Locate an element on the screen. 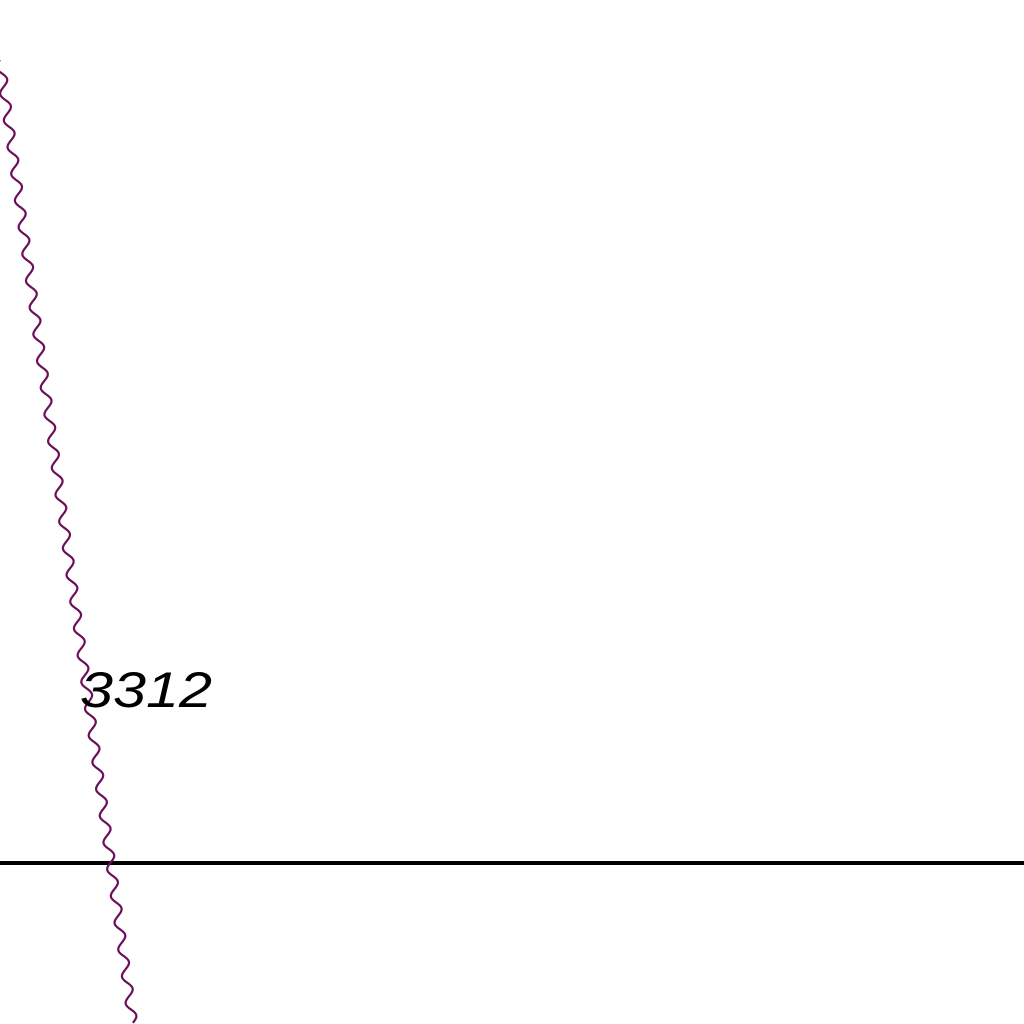 The height and width of the screenshot is (1024, 1024). wavy-boundary-line is located at coordinates (69, 542).